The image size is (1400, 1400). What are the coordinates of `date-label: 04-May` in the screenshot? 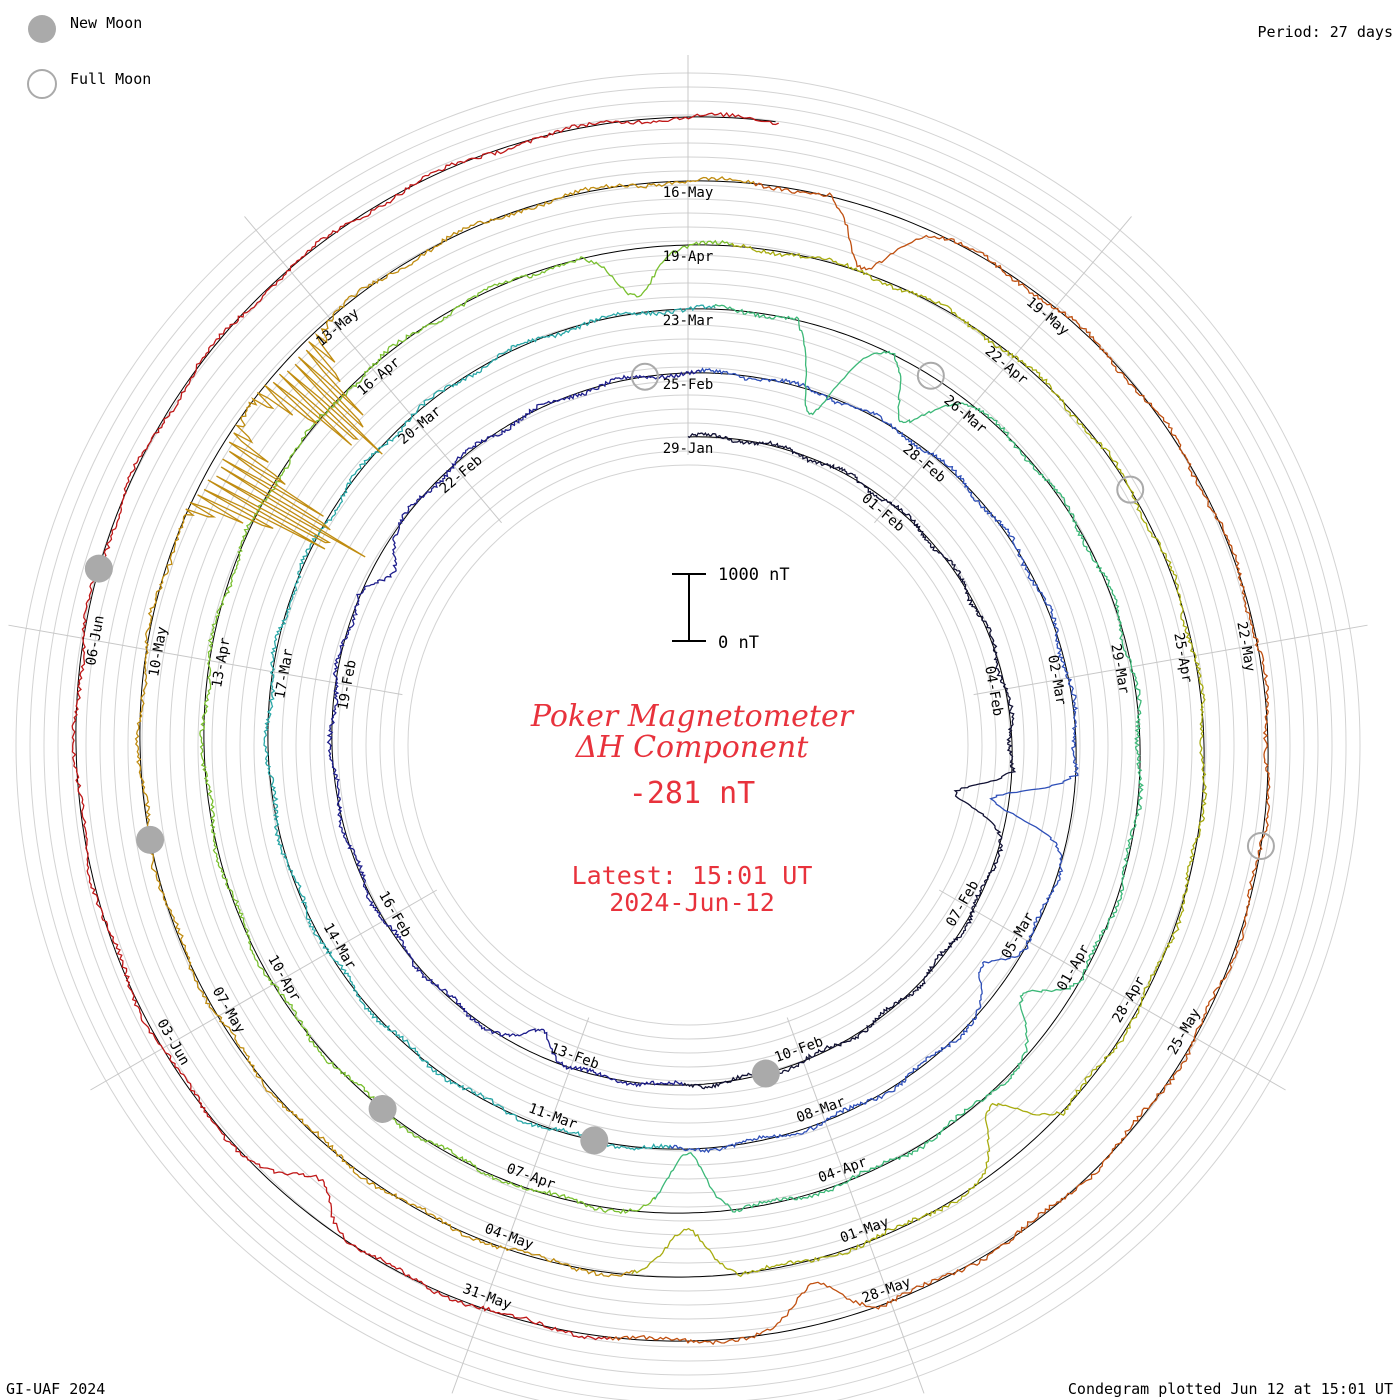 It's located at (508, 1237).